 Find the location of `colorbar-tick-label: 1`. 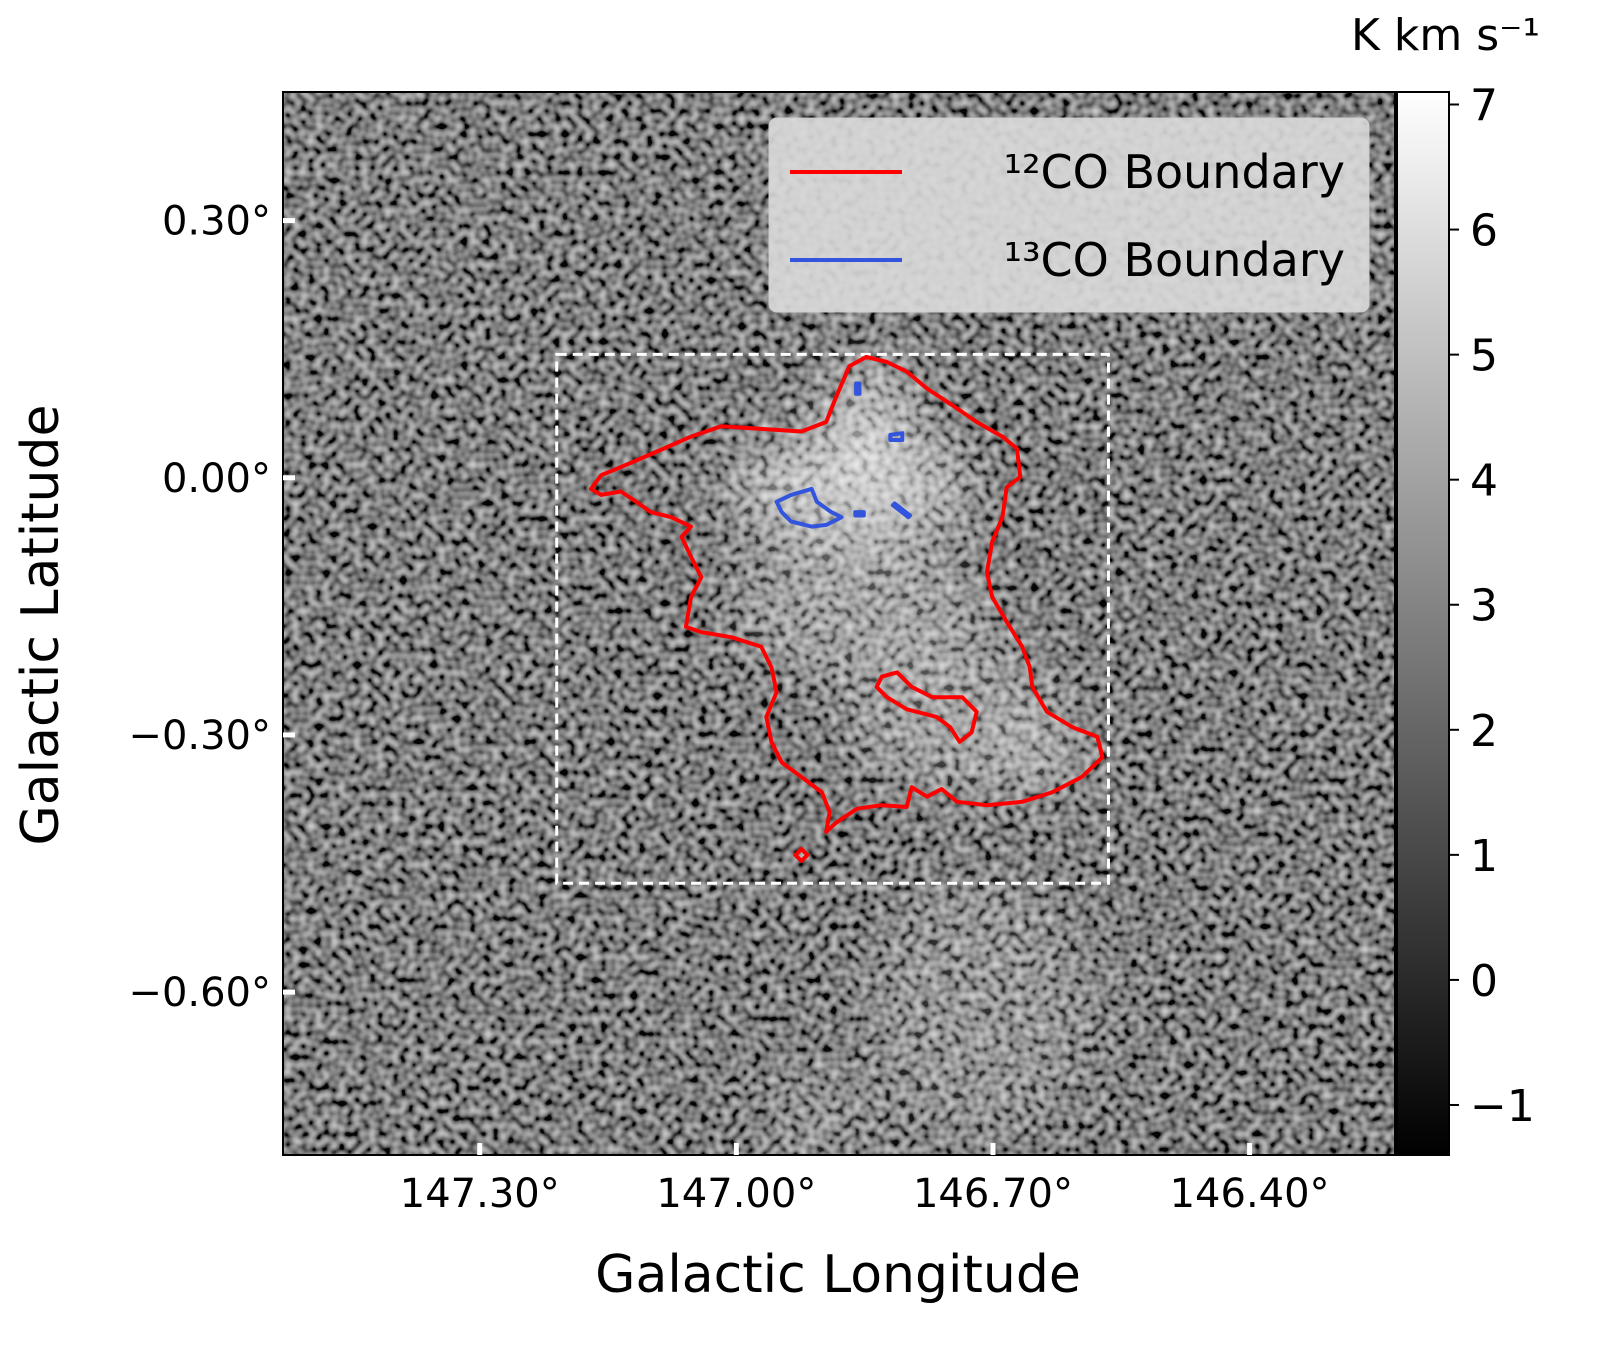

colorbar-tick-label: 1 is located at coordinates (1484, 856).